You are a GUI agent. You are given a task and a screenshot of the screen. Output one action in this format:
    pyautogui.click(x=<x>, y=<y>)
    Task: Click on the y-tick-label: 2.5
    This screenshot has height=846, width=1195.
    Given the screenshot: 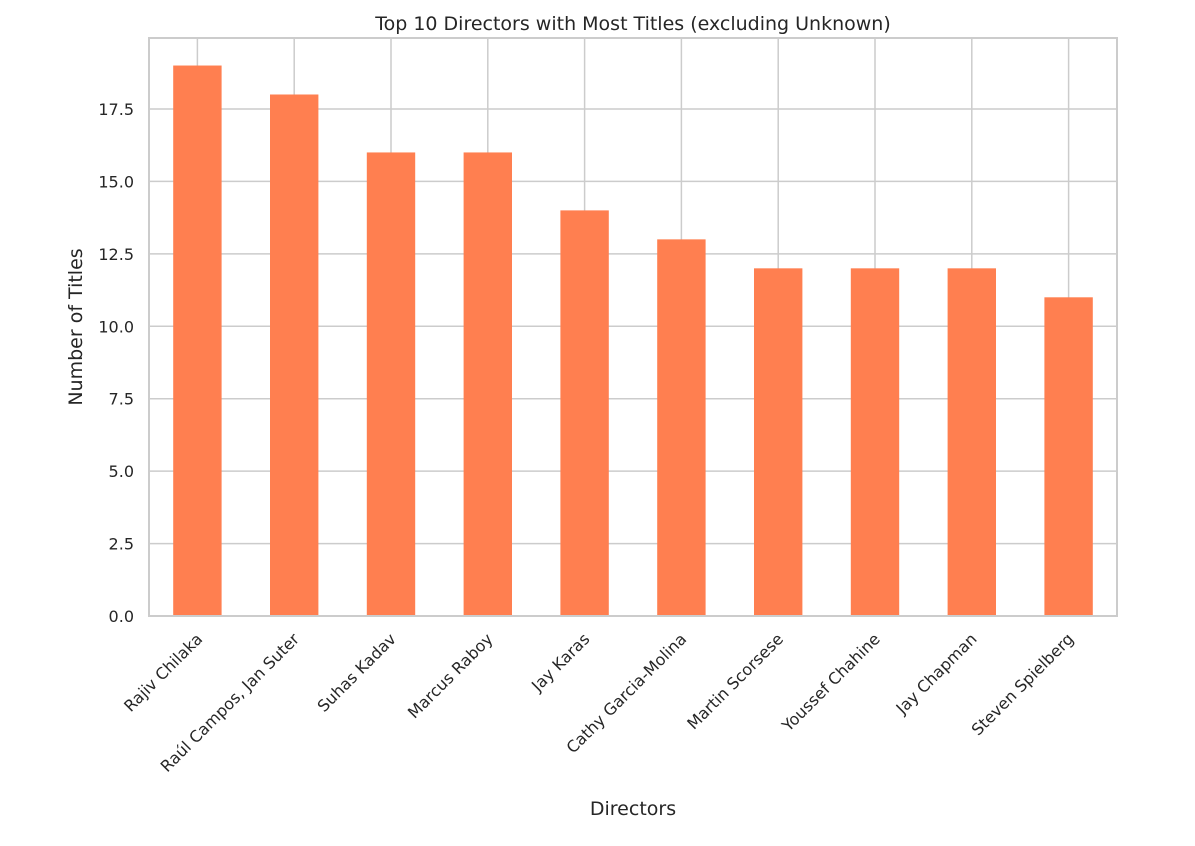 What is the action you would take?
    pyautogui.click(x=121, y=544)
    